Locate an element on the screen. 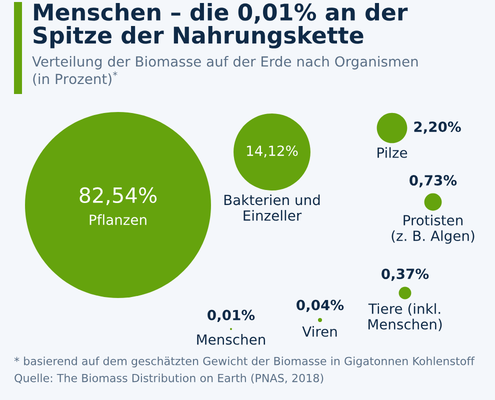 This screenshot has height=400, width=495. data-label: 0,01% is located at coordinates (231, 316).